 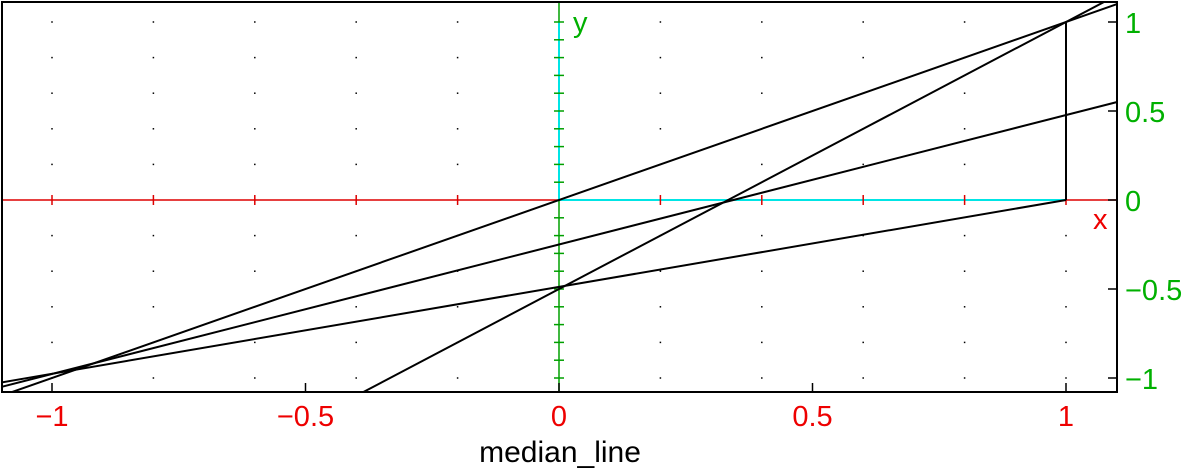 What do you see at coordinates (580, 23) in the screenshot?
I see `y-axis-label: y` at bounding box center [580, 23].